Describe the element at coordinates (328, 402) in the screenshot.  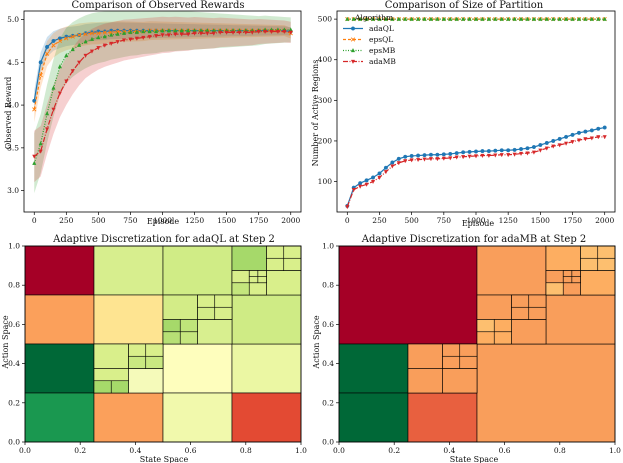
I see `y-tick-label: 0.2` at that location.